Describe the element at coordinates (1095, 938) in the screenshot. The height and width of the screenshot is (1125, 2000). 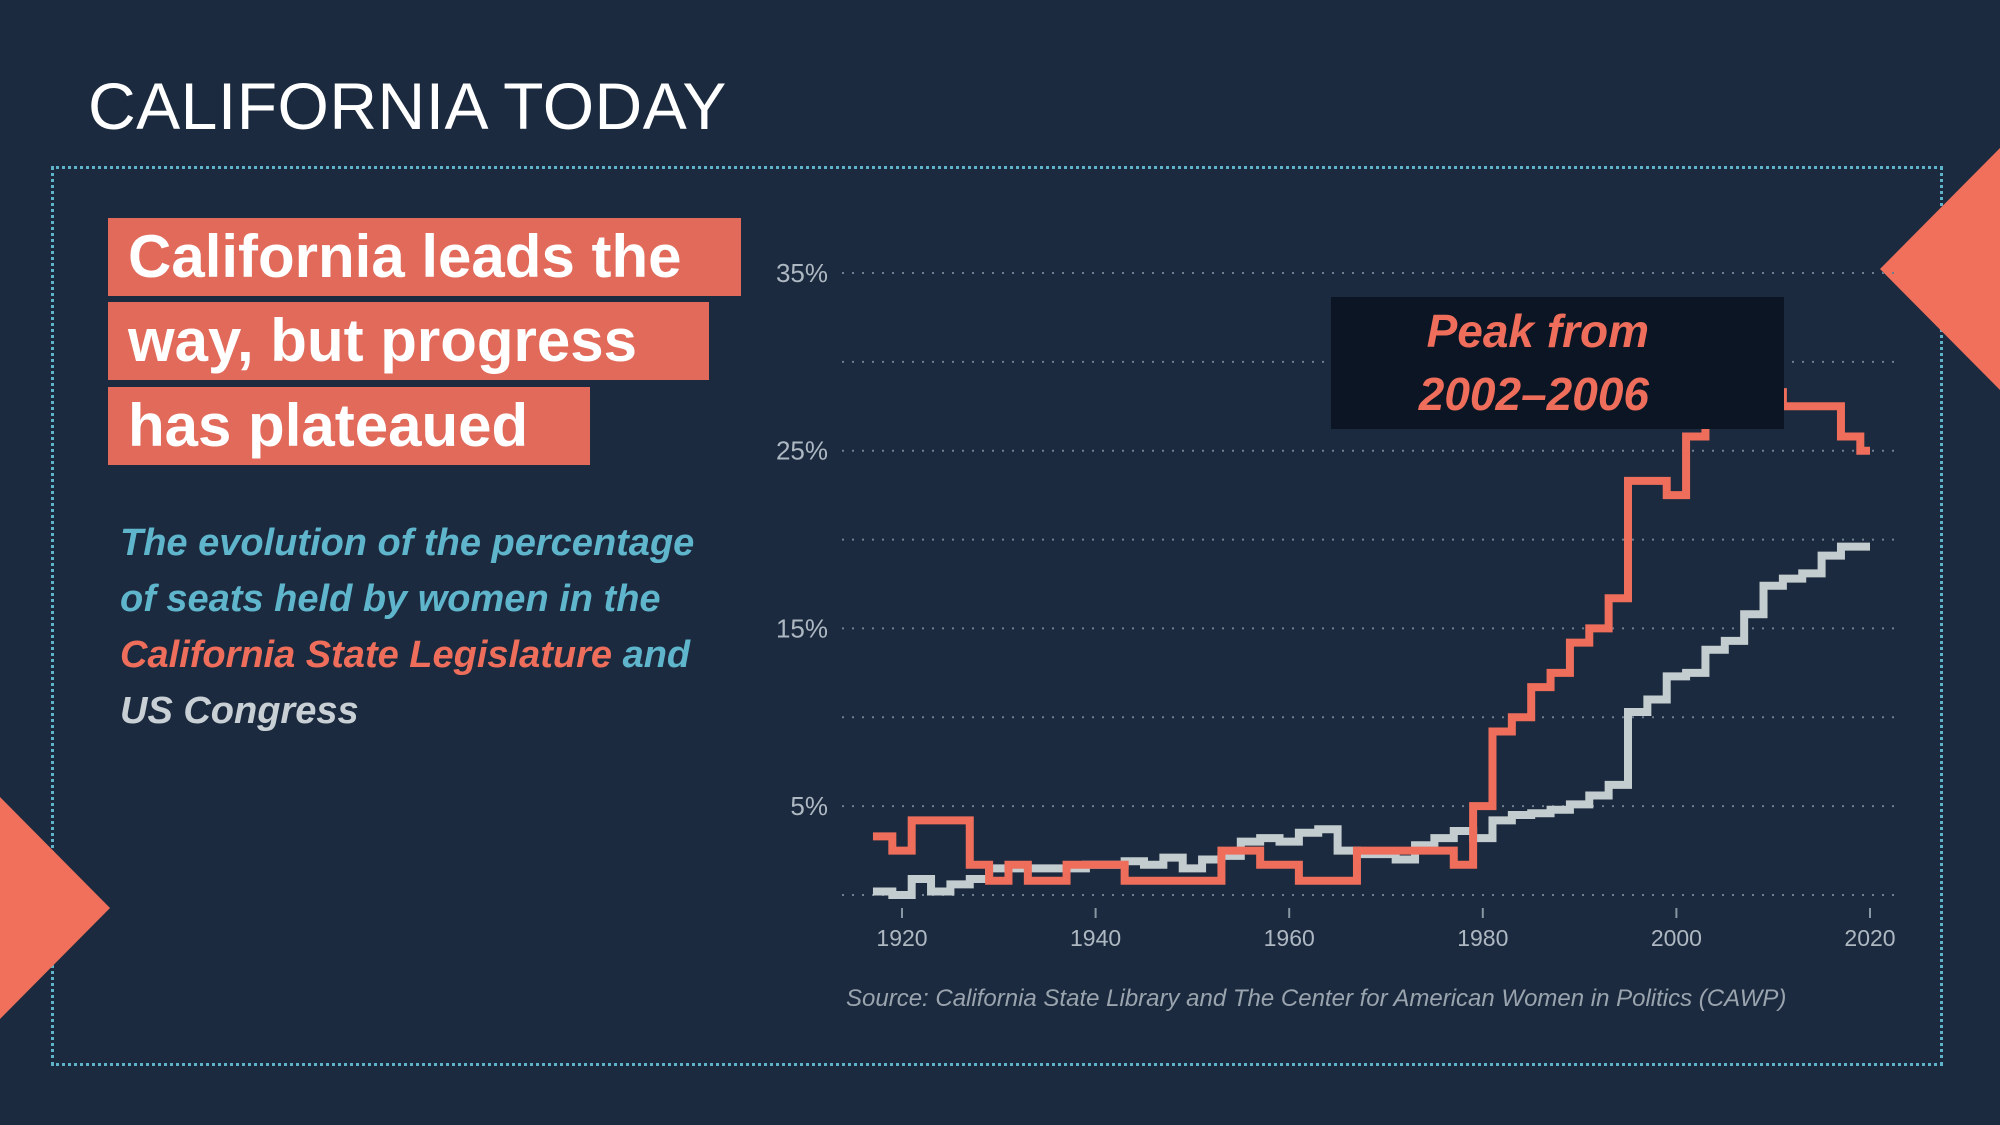
I see `x-tick-label: 1940` at that location.